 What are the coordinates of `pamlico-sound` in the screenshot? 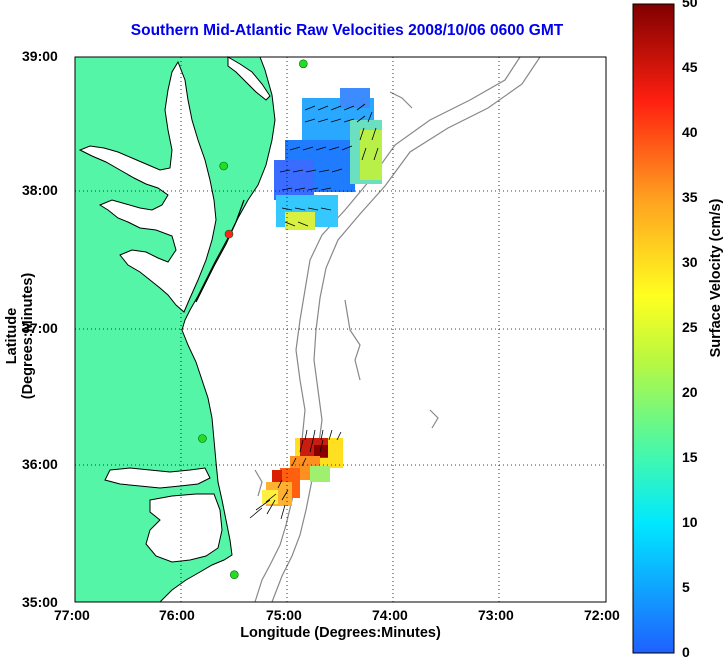 It's located at (184, 528).